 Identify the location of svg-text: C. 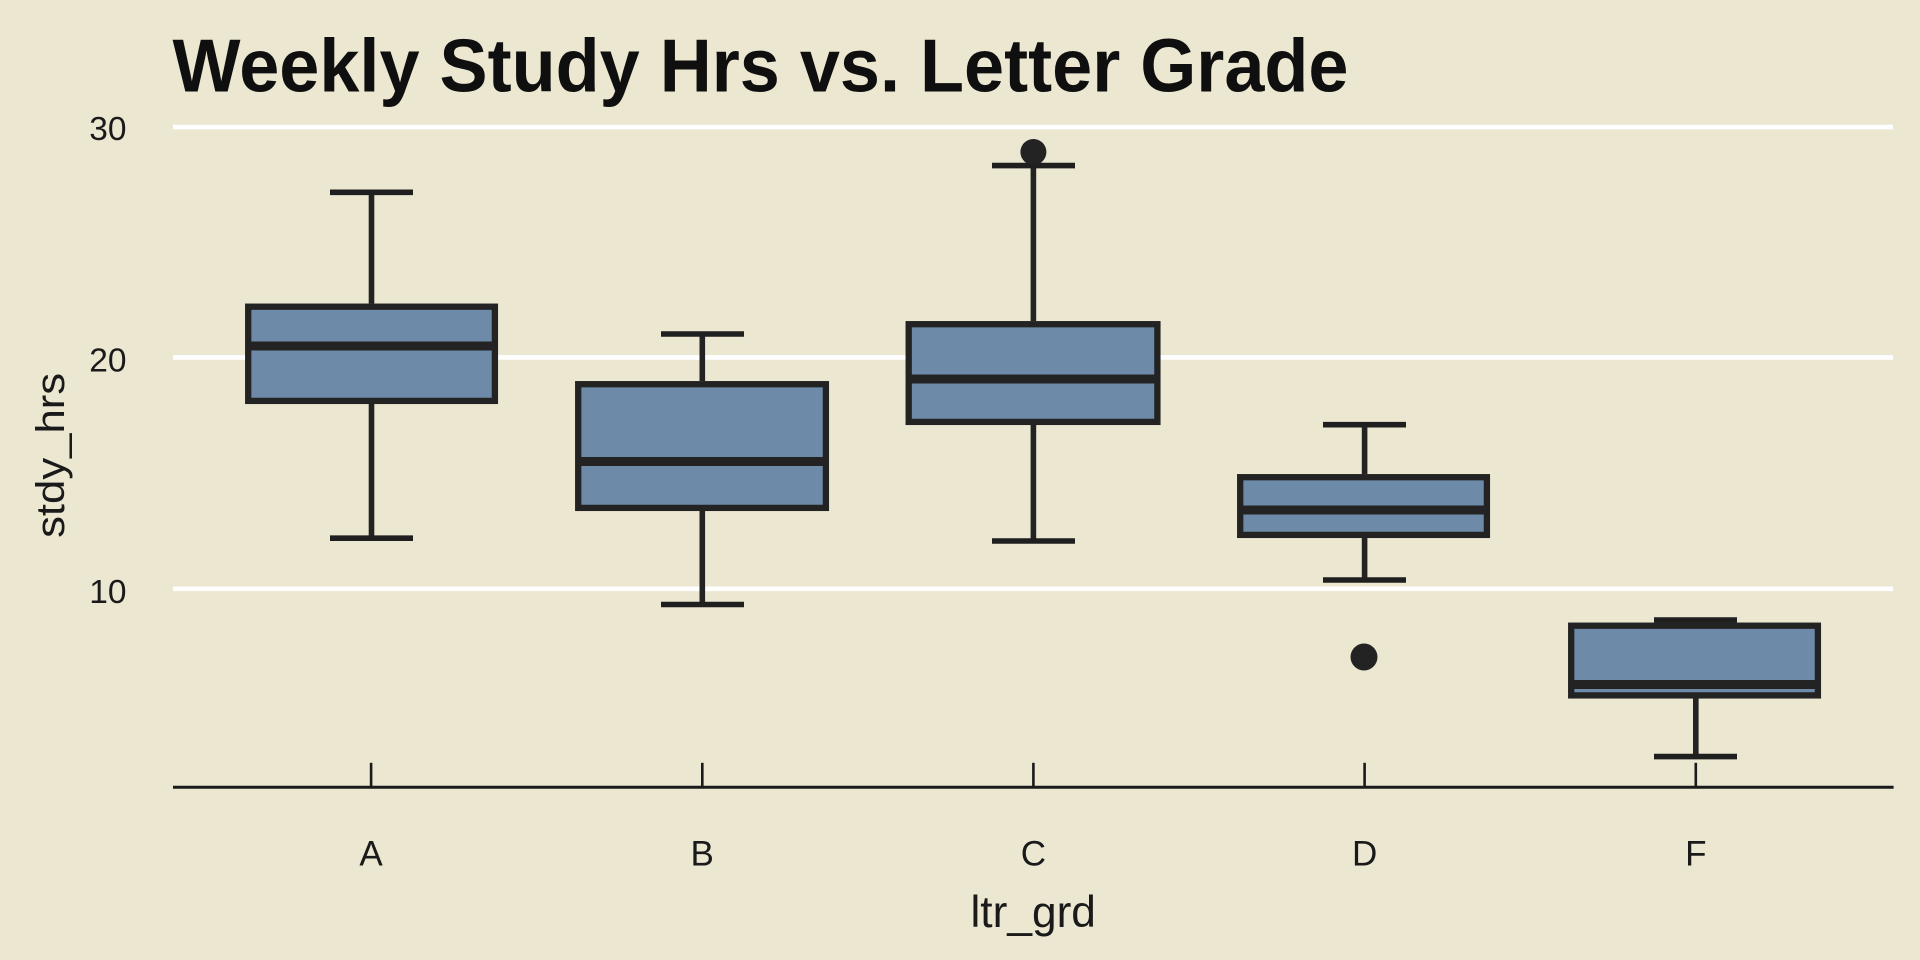
(1033, 853).